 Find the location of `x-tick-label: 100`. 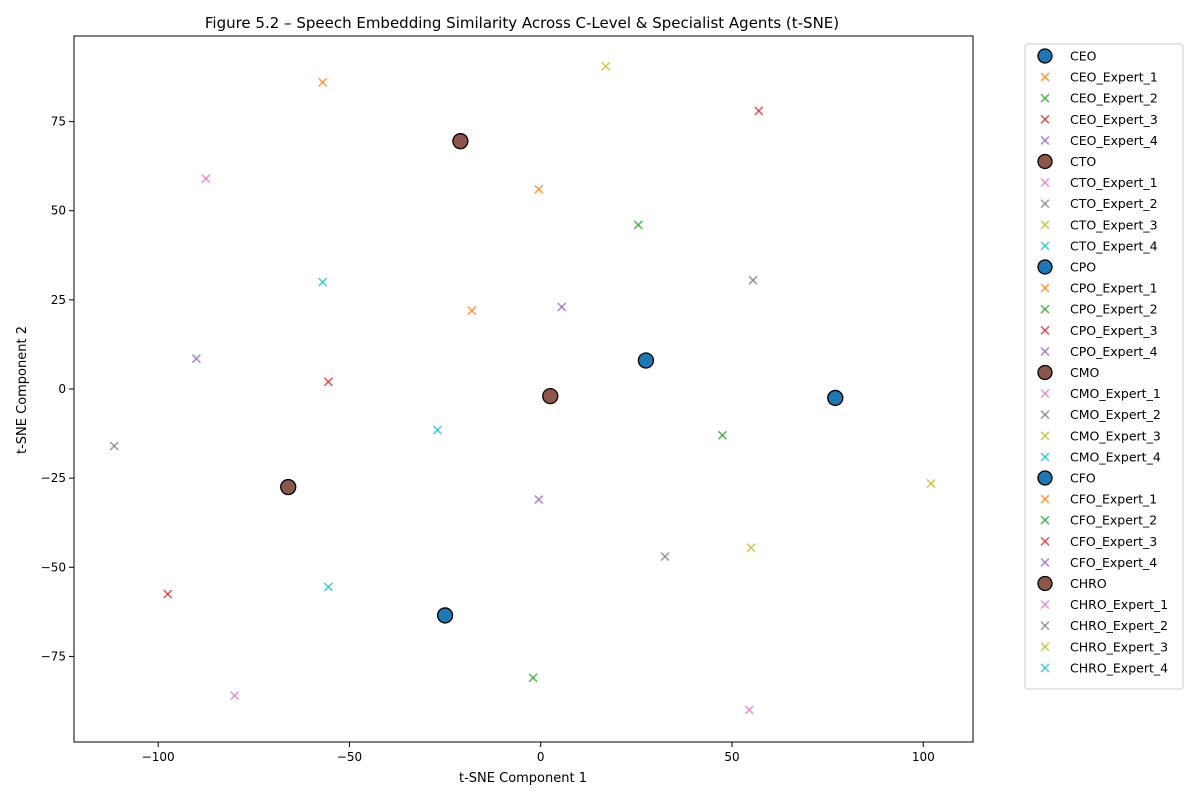

x-tick-label: 100 is located at coordinates (923, 757).